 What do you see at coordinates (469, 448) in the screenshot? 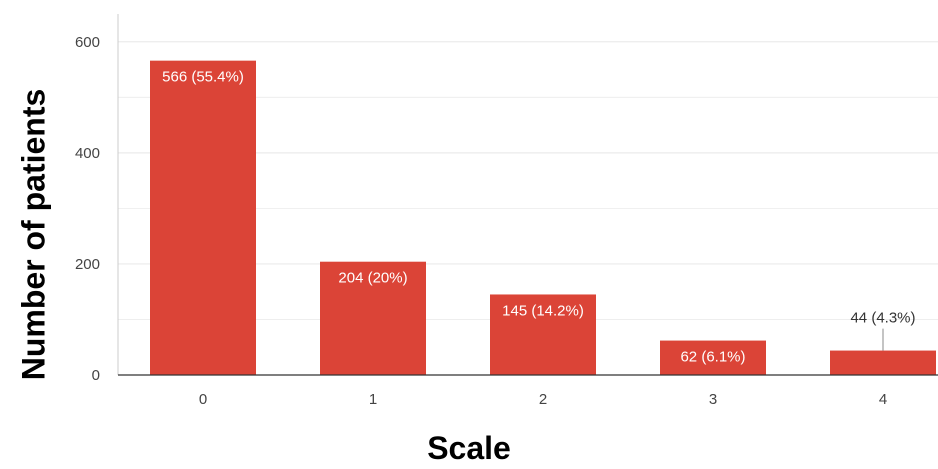
I see `x-axis-title: Scale` at bounding box center [469, 448].